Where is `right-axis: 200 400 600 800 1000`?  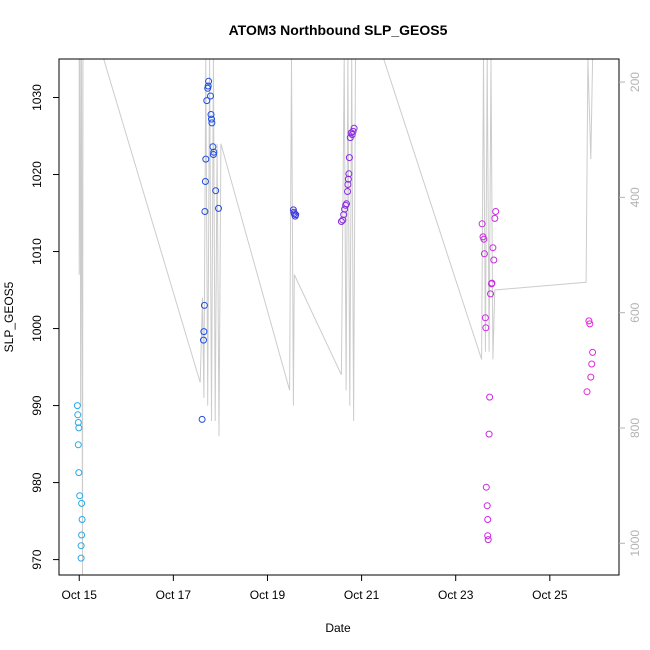 right-axis: 200 400 600 800 1000 is located at coordinates (630, 314).